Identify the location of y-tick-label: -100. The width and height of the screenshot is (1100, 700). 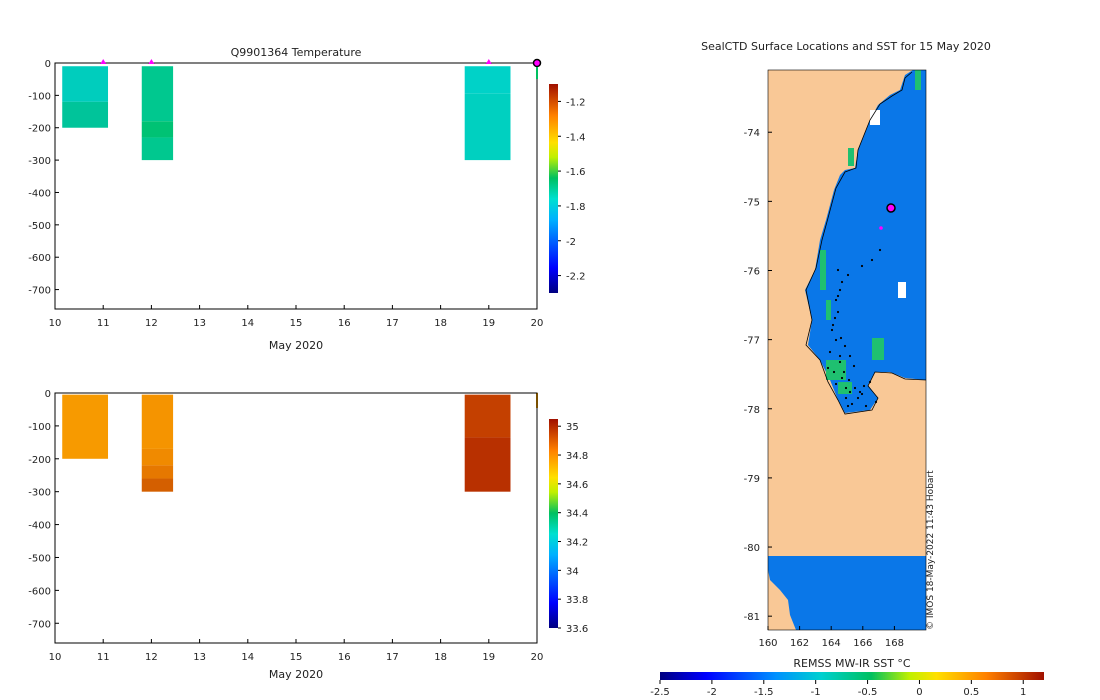
(39, 96).